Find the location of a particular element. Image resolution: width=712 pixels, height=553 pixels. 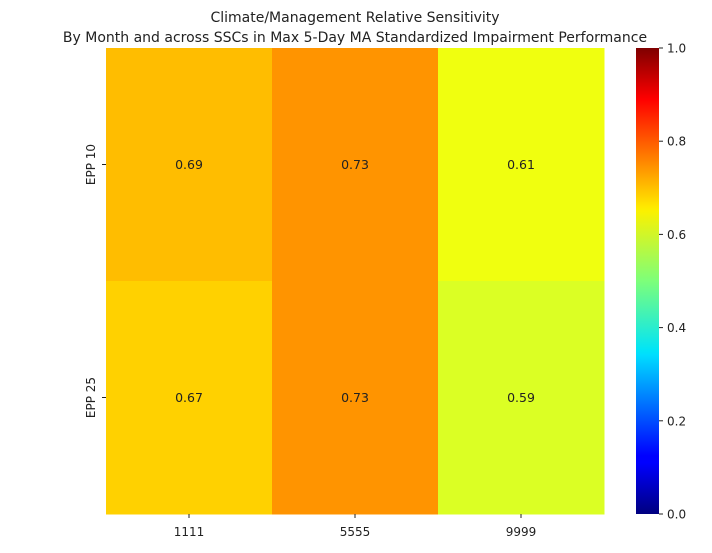

colorbar is located at coordinates (647, 281).